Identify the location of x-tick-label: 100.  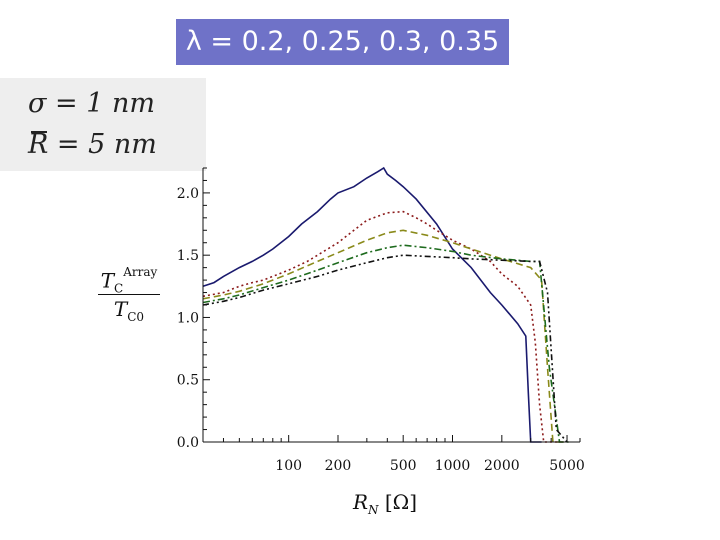
(288, 466).